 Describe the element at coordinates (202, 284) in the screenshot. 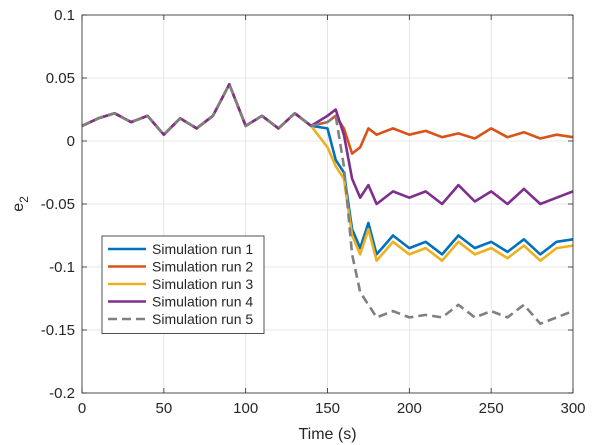

I see `legend-label: Simulation run 3` at that location.